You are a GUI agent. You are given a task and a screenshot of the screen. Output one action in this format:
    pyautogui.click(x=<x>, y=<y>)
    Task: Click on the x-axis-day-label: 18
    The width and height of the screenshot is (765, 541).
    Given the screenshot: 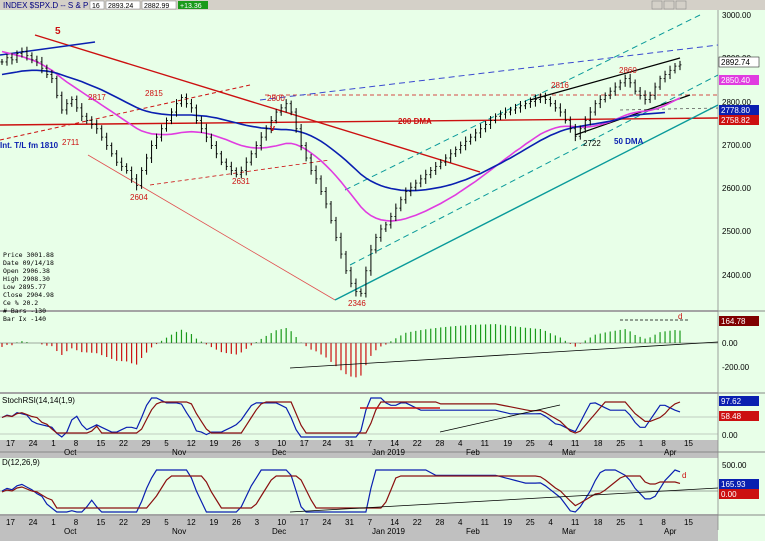 What is the action you would take?
    pyautogui.click(x=598, y=443)
    